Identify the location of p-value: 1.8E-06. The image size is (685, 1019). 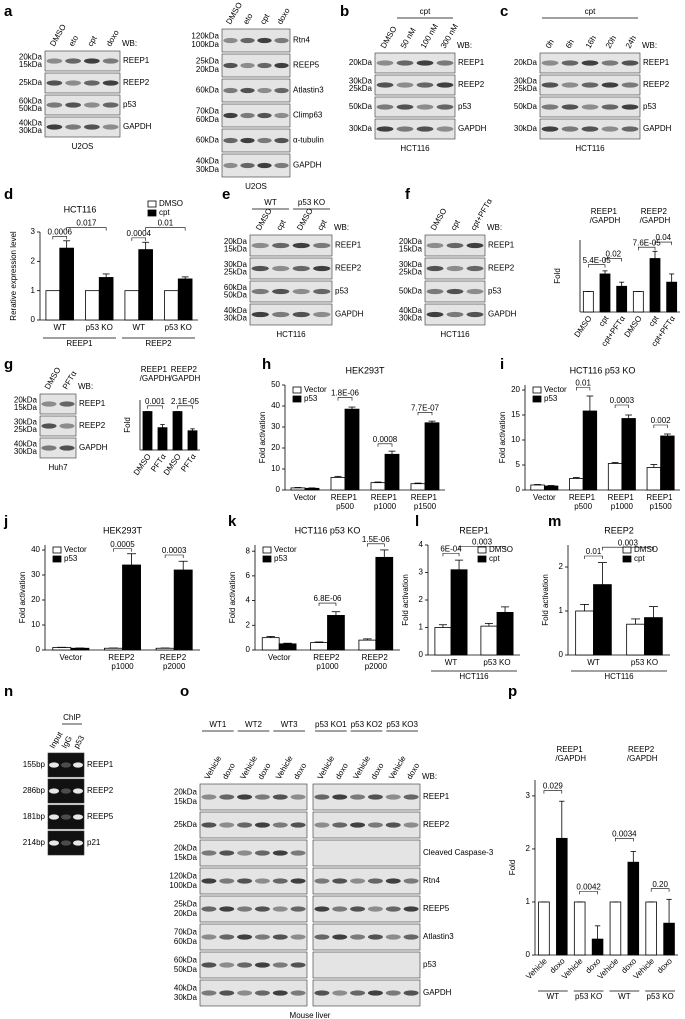
(345, 393).